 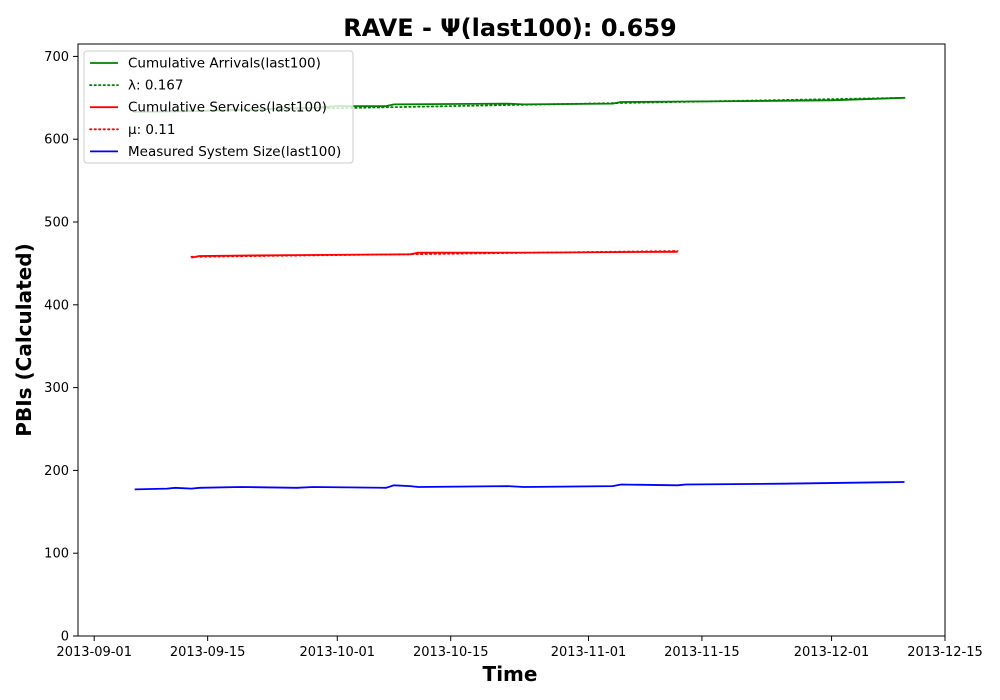 I want to click on x-tick-label: 2013-11-01, so click(x=589, y=652).